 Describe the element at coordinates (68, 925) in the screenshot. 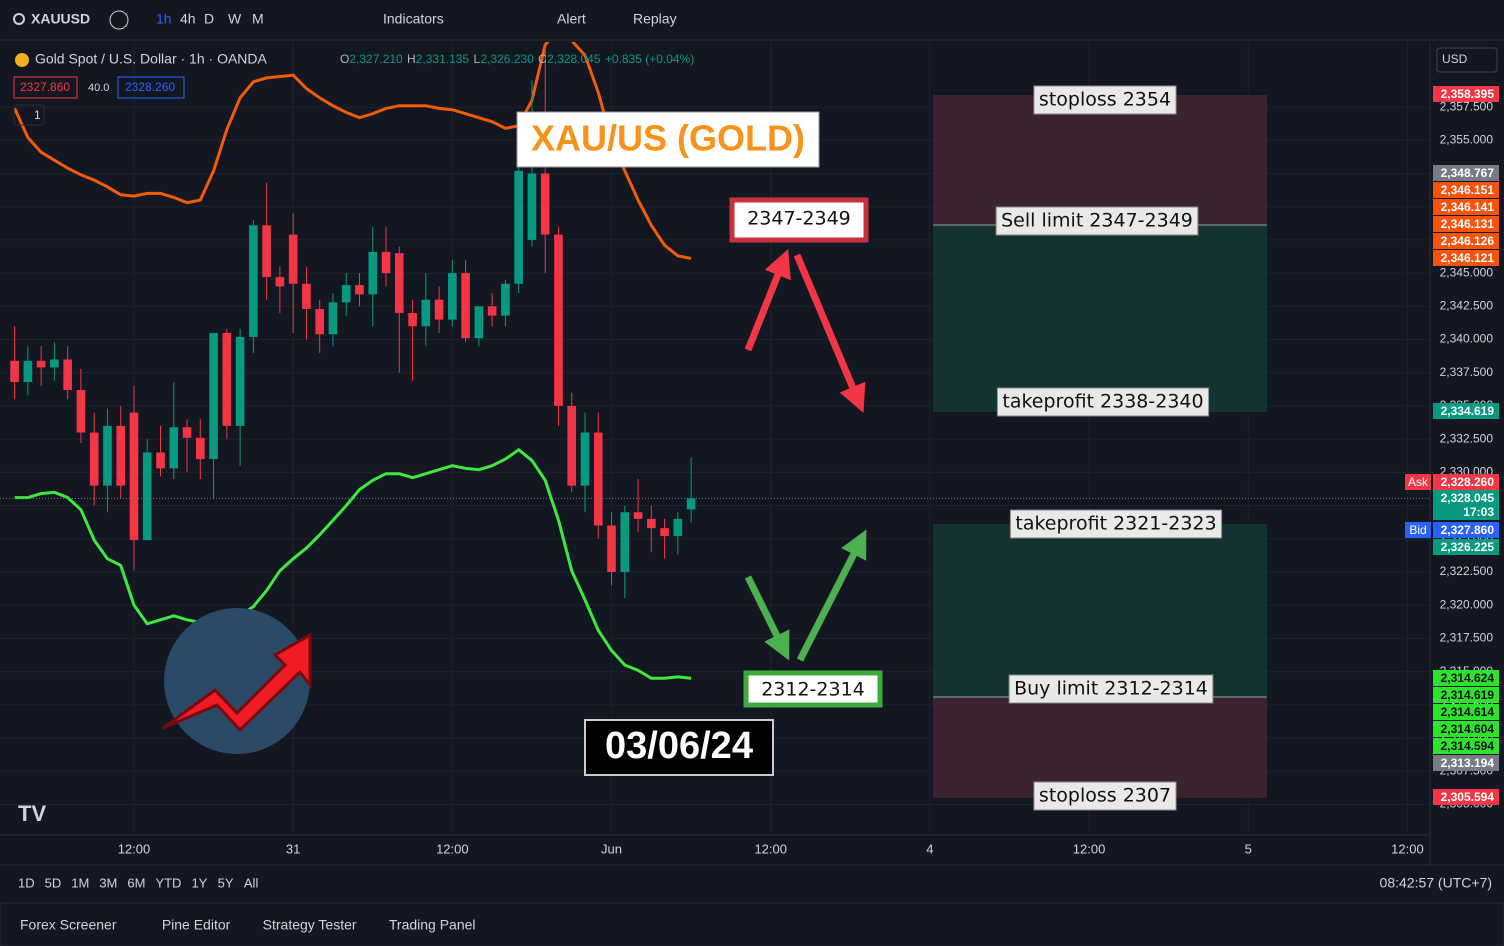

I see `panel-tab: Forex Screener` at that location.